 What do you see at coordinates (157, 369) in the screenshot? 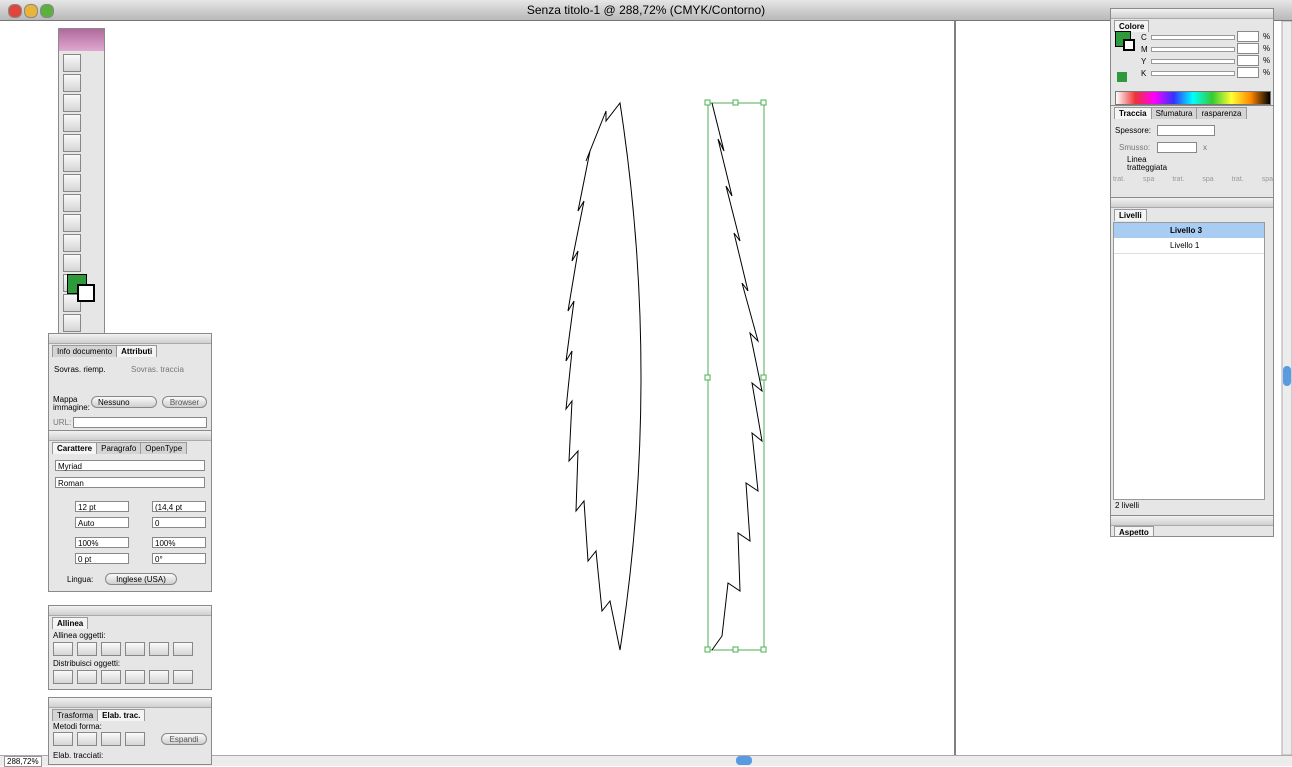
I see `checkbox-label: Sovras. traccia` at bounding box center [157, 369].